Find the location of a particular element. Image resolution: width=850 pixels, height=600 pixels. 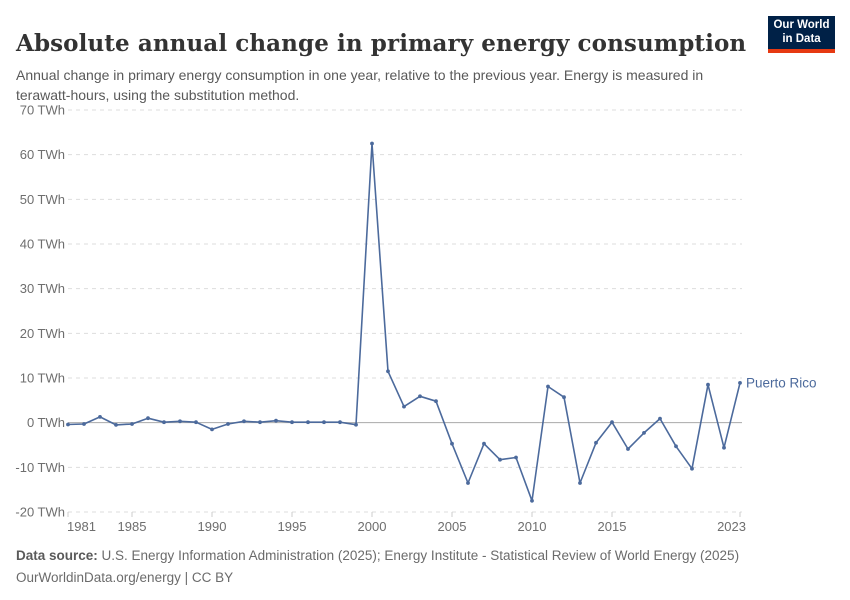

y-axis-tick-label: 20 TWh is located at coordinates (42, 333).